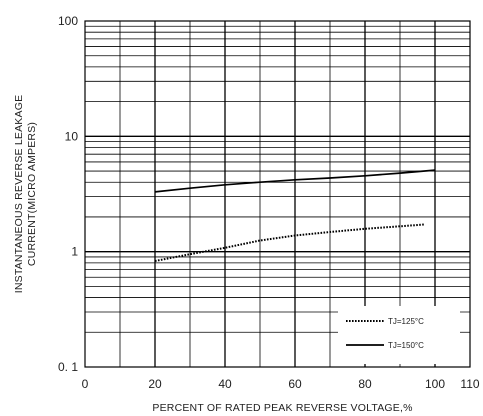 The width and height of the screenshot is (483, 416). What do you see at coordinates (282, 408) in the screenshot?
I see `x-axis-title: PERCENT OF RATED PEAK REVERSE VOLTAGE,%` at bounding box center [282, 408].